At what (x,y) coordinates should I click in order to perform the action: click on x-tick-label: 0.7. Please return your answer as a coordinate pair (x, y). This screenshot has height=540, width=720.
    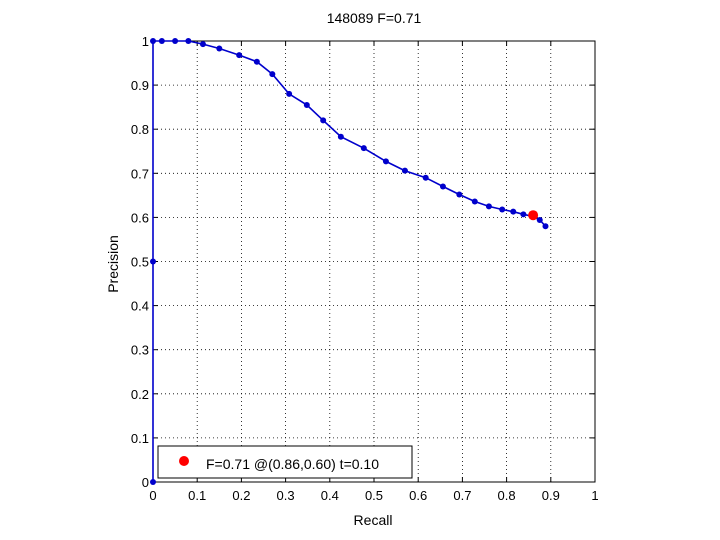
    Looking at the image, I should click on (462, 495).